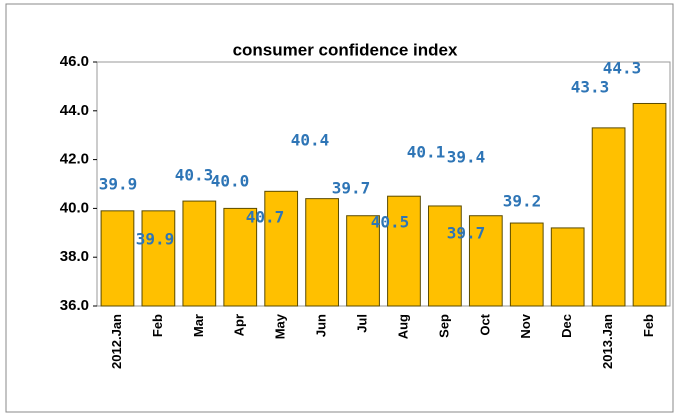  What do you see at coordinates (590, 87) in the screenshot?
I see `data-label: 43.3` at bounding box center [590, 87].